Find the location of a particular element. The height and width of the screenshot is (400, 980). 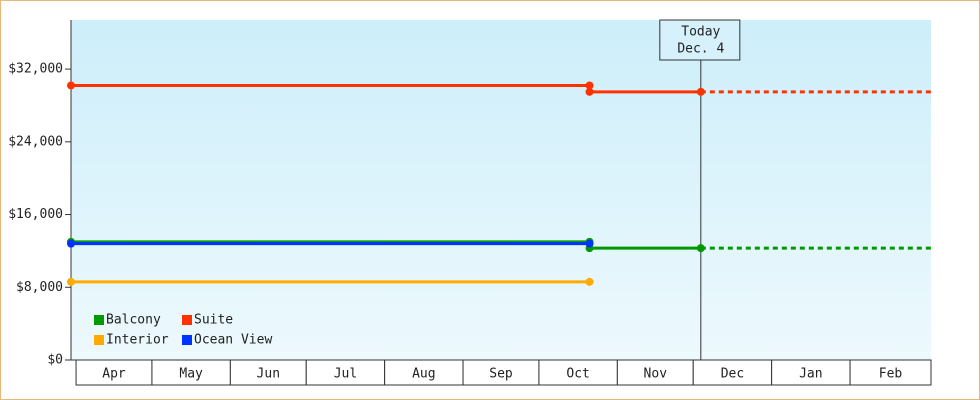

y-tick-label: $8,000 is located at coordinates (39, 287).